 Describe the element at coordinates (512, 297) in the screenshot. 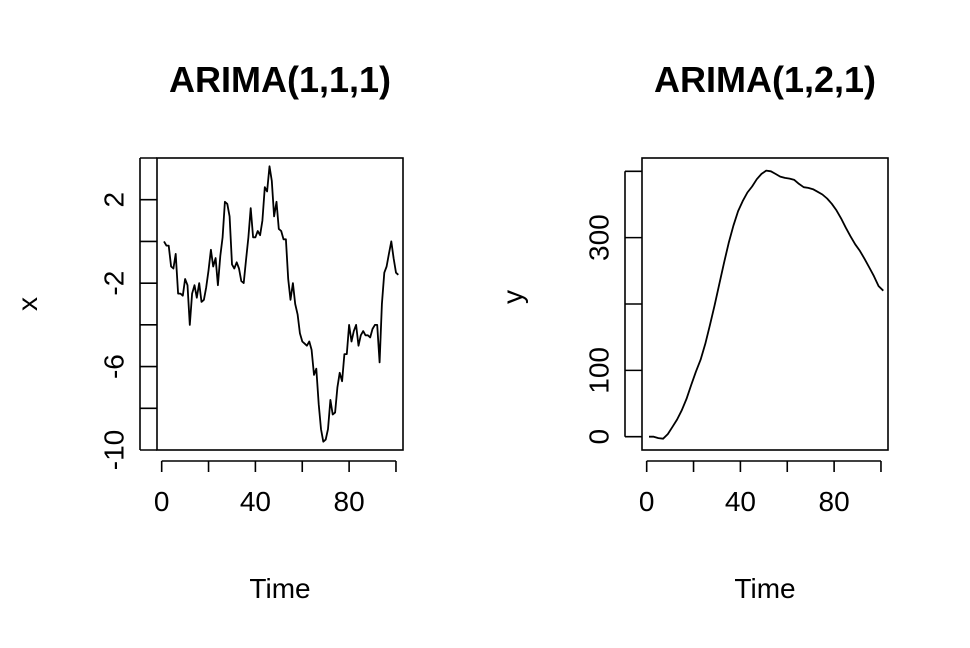

I see `y-axis-label: y` at that location.